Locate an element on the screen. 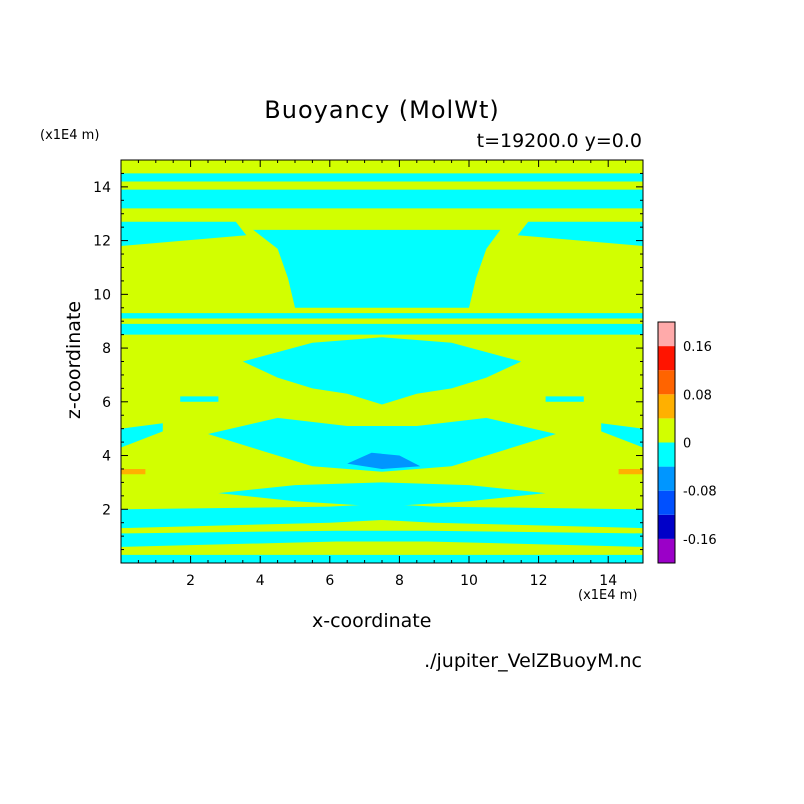 Image resolution: width=804 pixels, height=804 pixels. x-axis-label: x-coordinate is located at coordinates (372, 621).